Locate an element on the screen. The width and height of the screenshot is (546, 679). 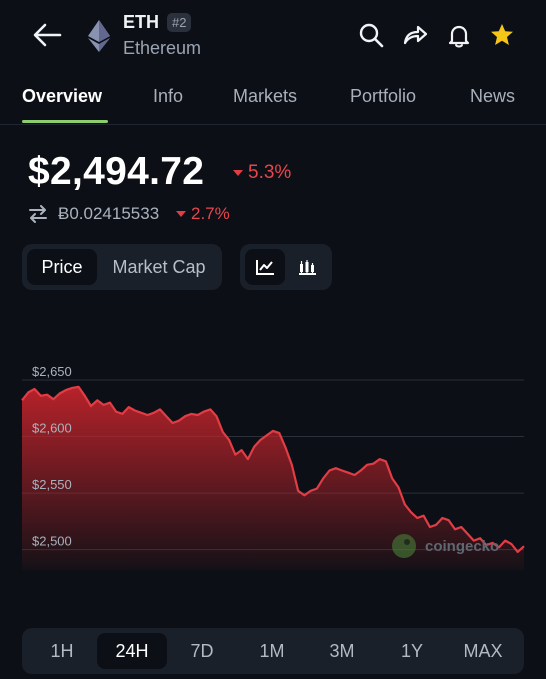
x-tick-label: 21:00 is located at coordinates (232, 594).